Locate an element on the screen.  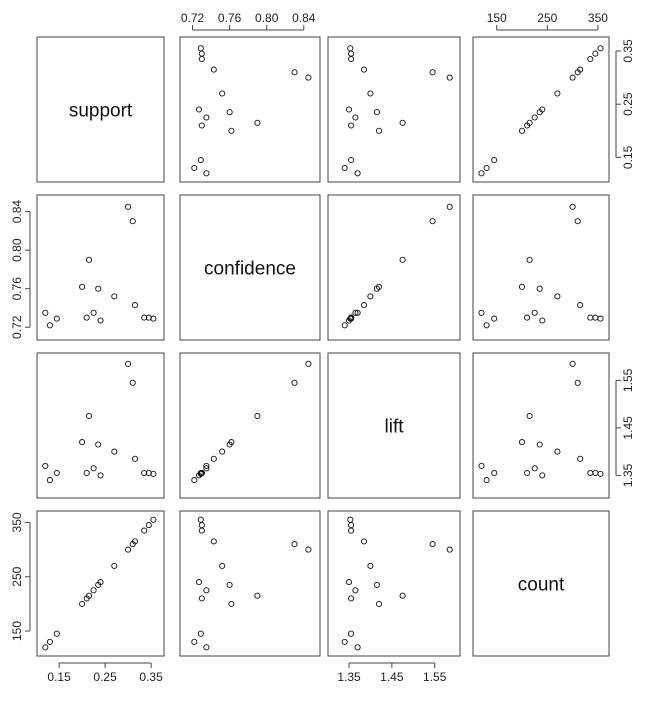
diagonal-panel-confidence: confidence is located at coordinates (250, 267).